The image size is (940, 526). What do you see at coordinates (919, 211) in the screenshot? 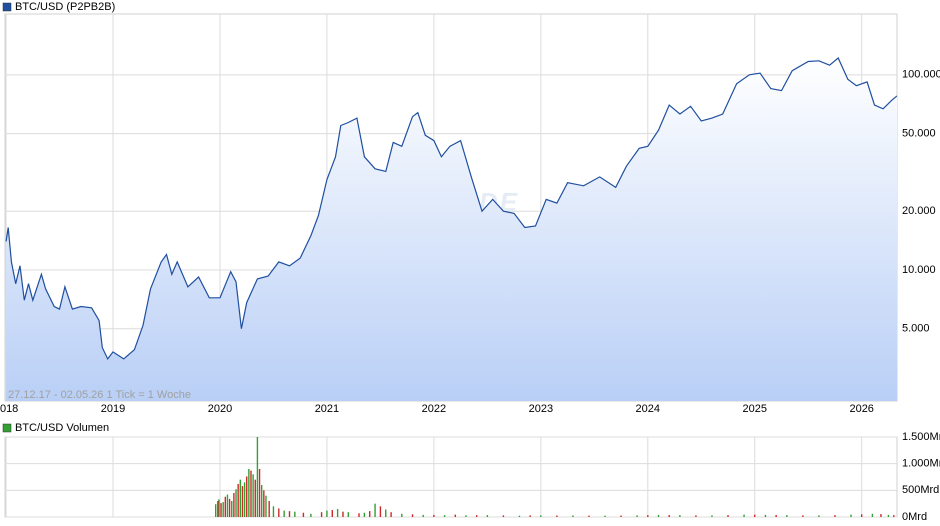
I see `y-tick-label: 20.000` at bounding box center [919, 211].